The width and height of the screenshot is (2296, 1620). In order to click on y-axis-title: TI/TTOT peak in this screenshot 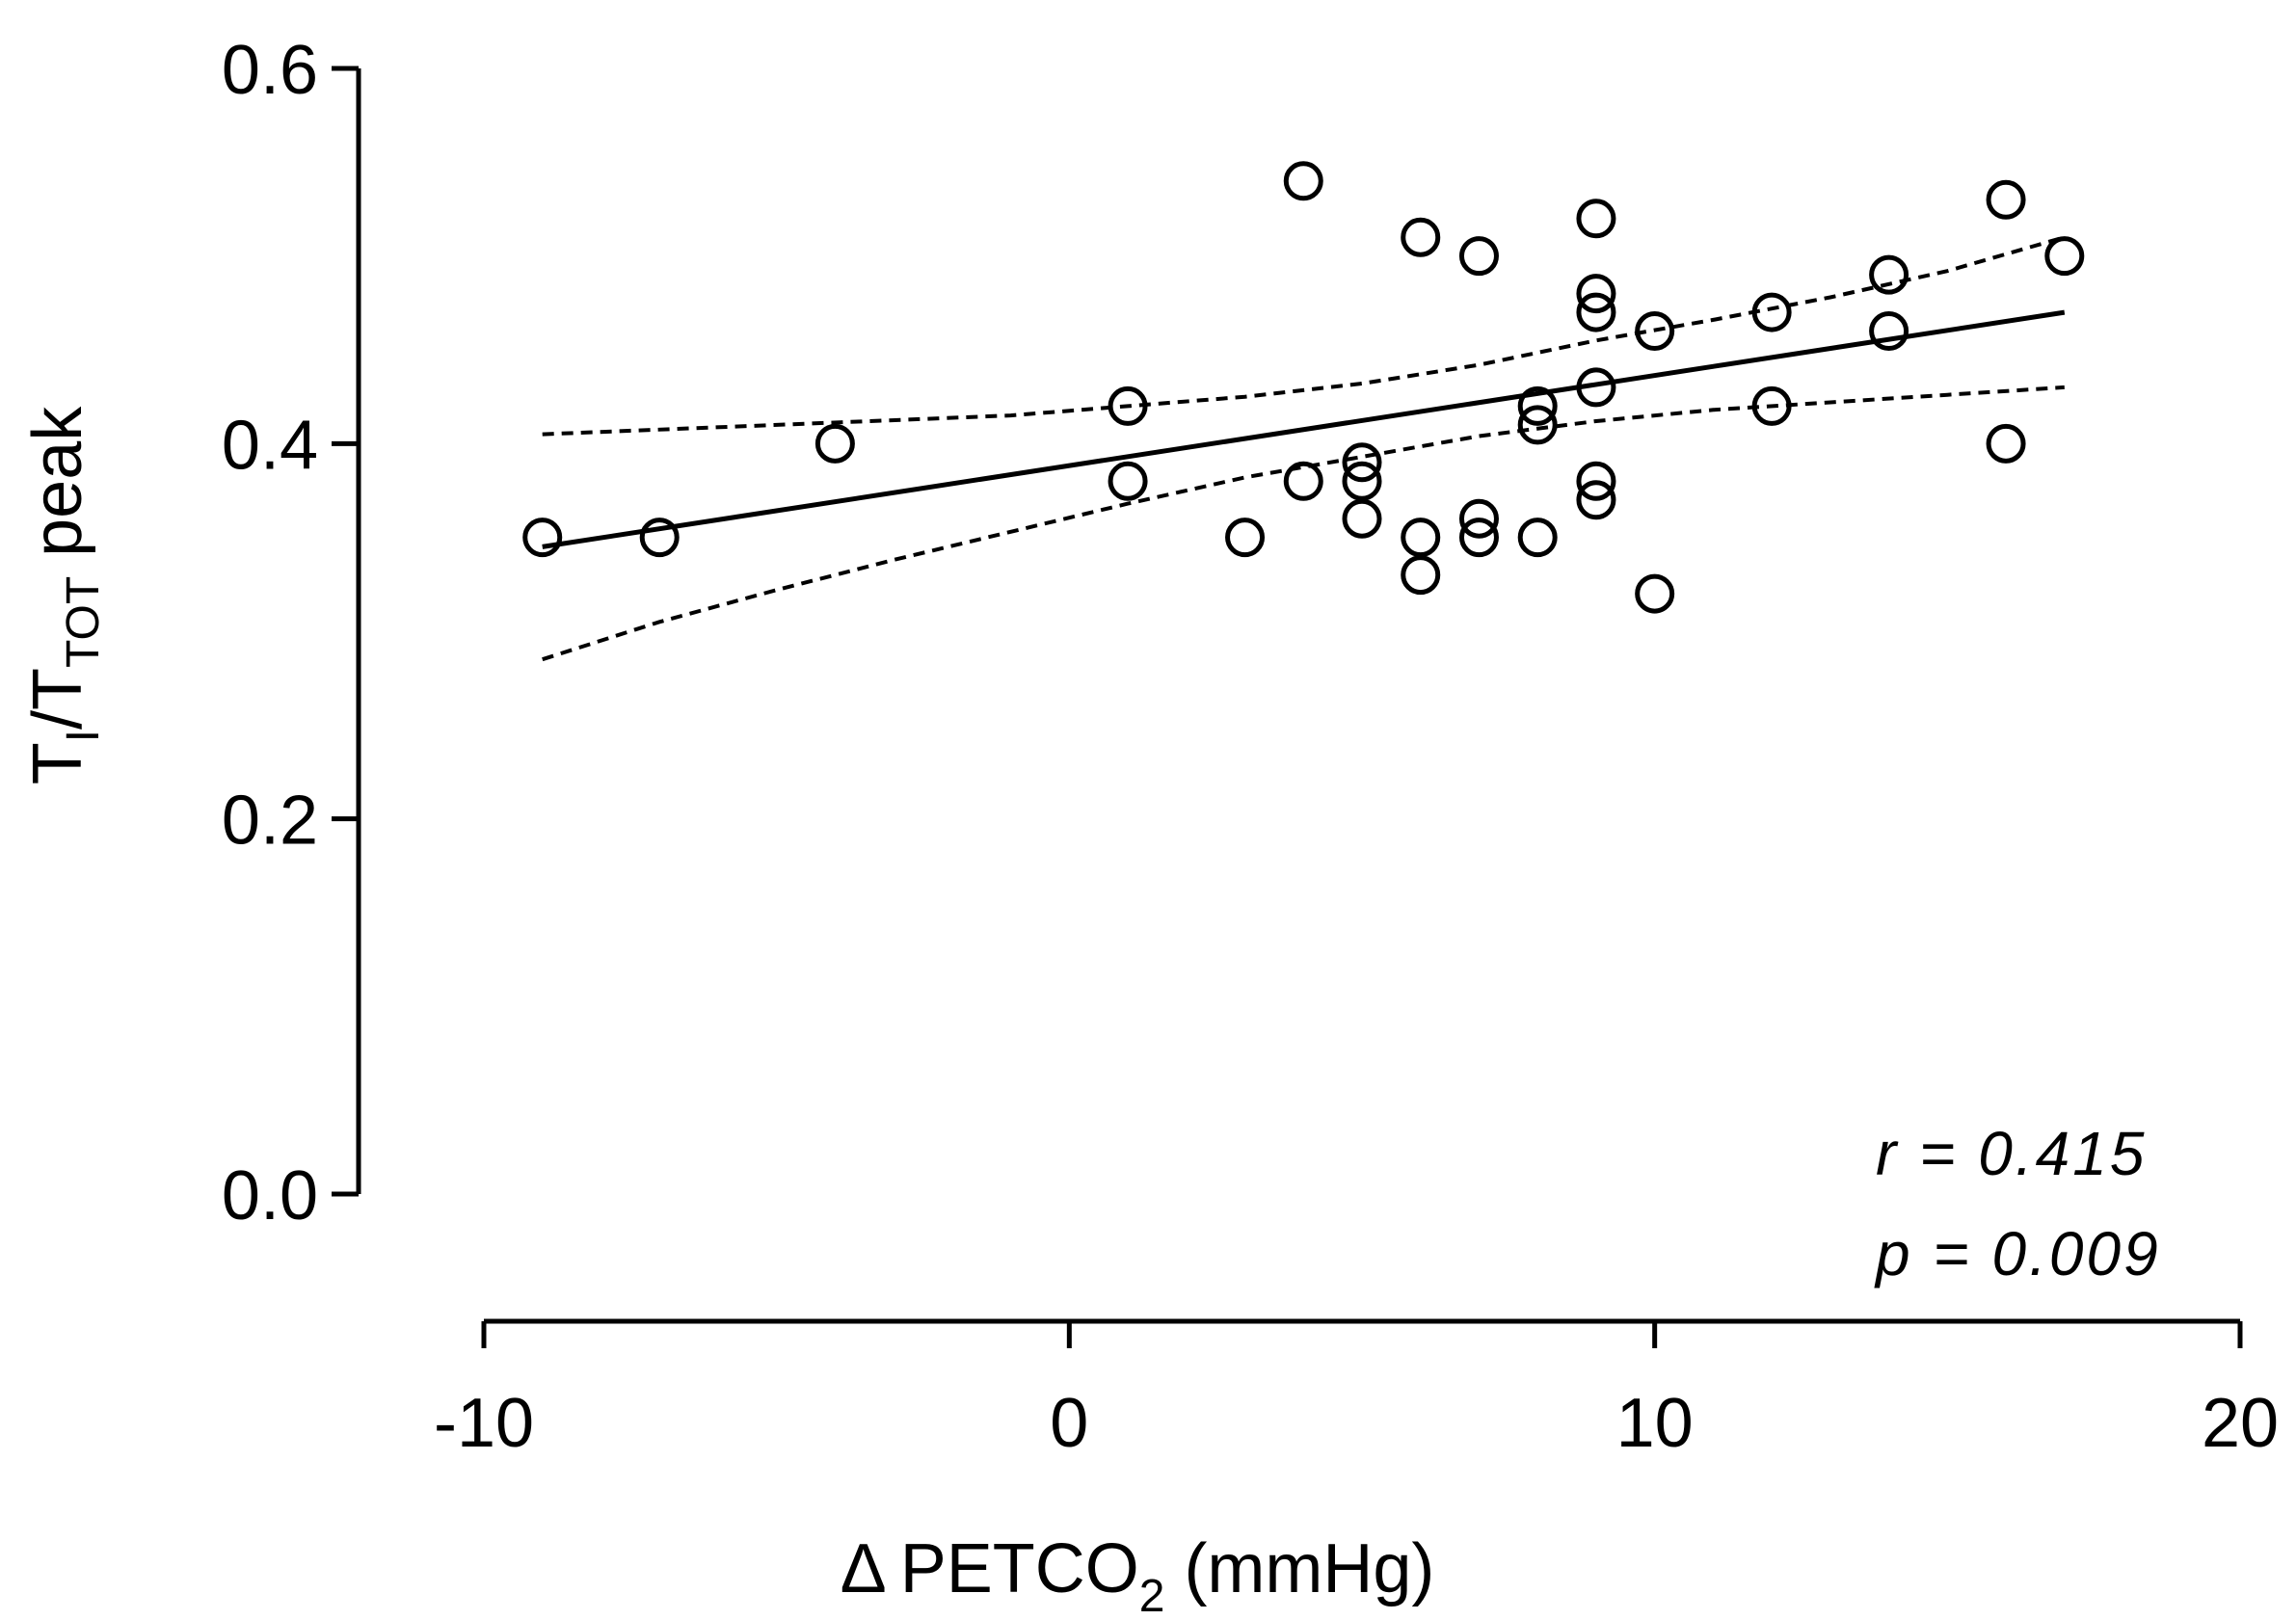, I will do `click(64, 595)`.